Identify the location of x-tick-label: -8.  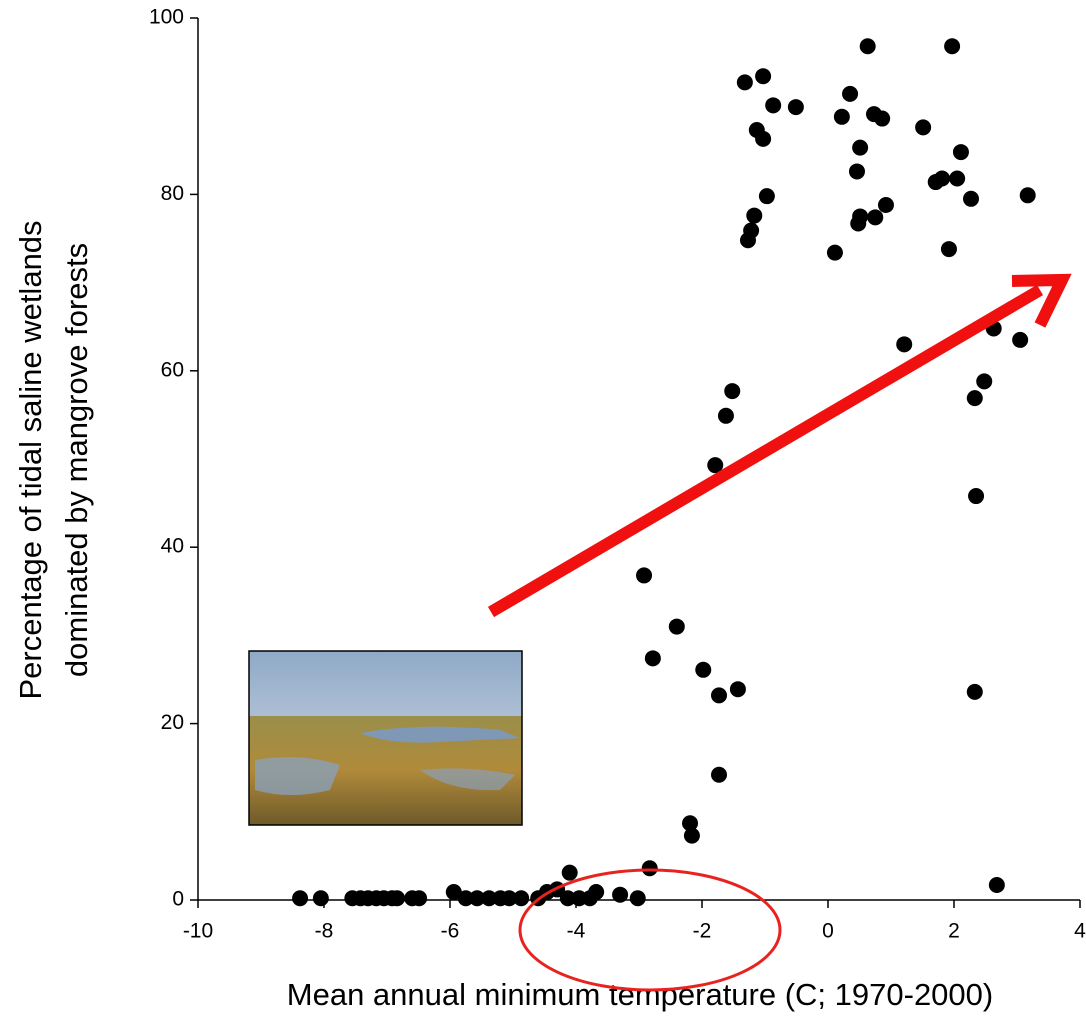
(324, 931).